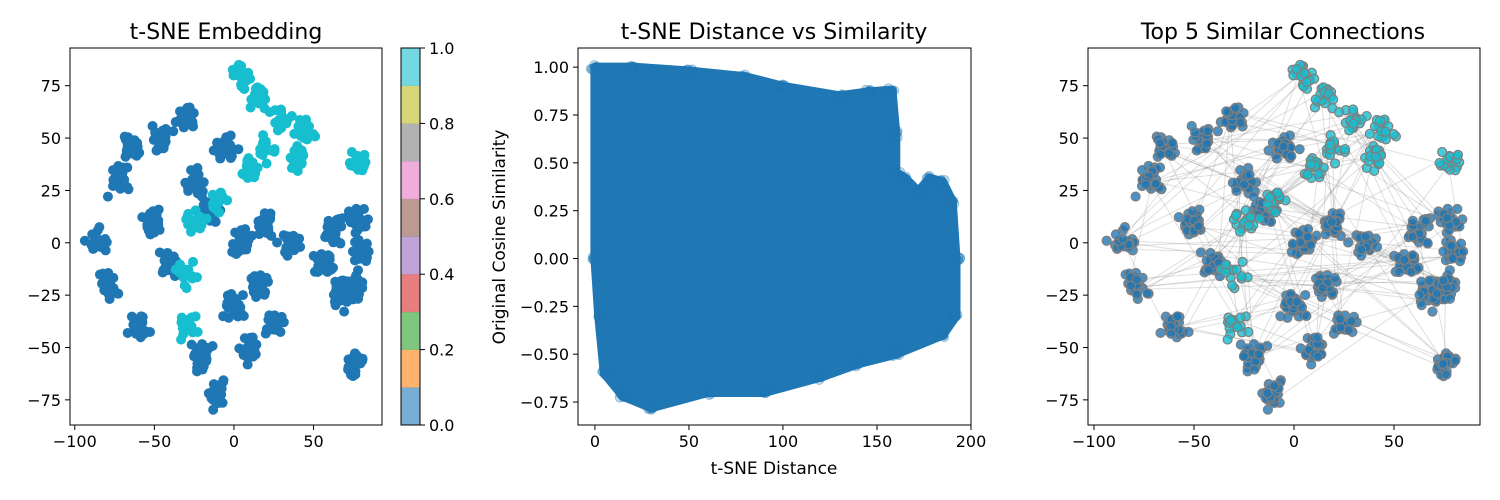 Image resolution: width=1500 pixels, height=500 pixels. Describe the element at coordinates (788, 438) in the screenshot. I see `x-ticks-2: 0 50 100 150 200` at that location.